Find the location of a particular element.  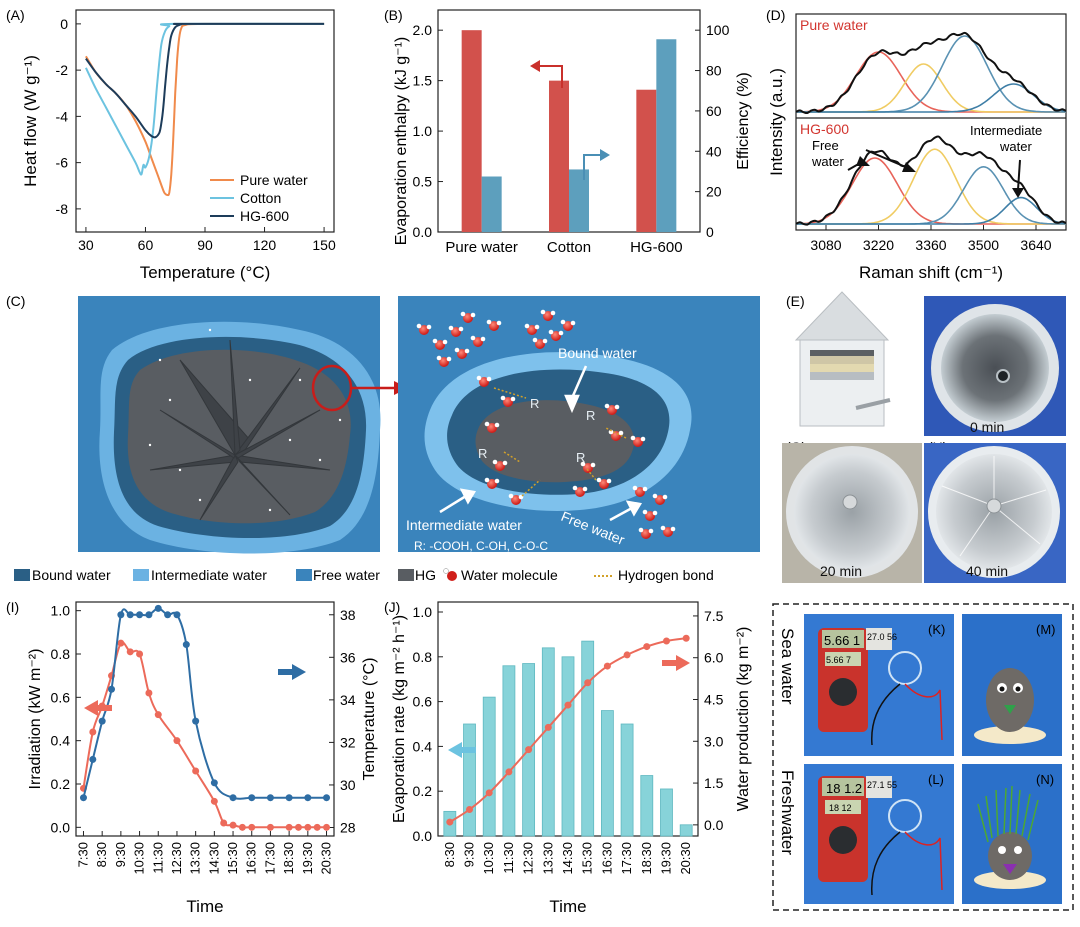

y-tick-label: 0.5 is located at coordinates (423, 182).